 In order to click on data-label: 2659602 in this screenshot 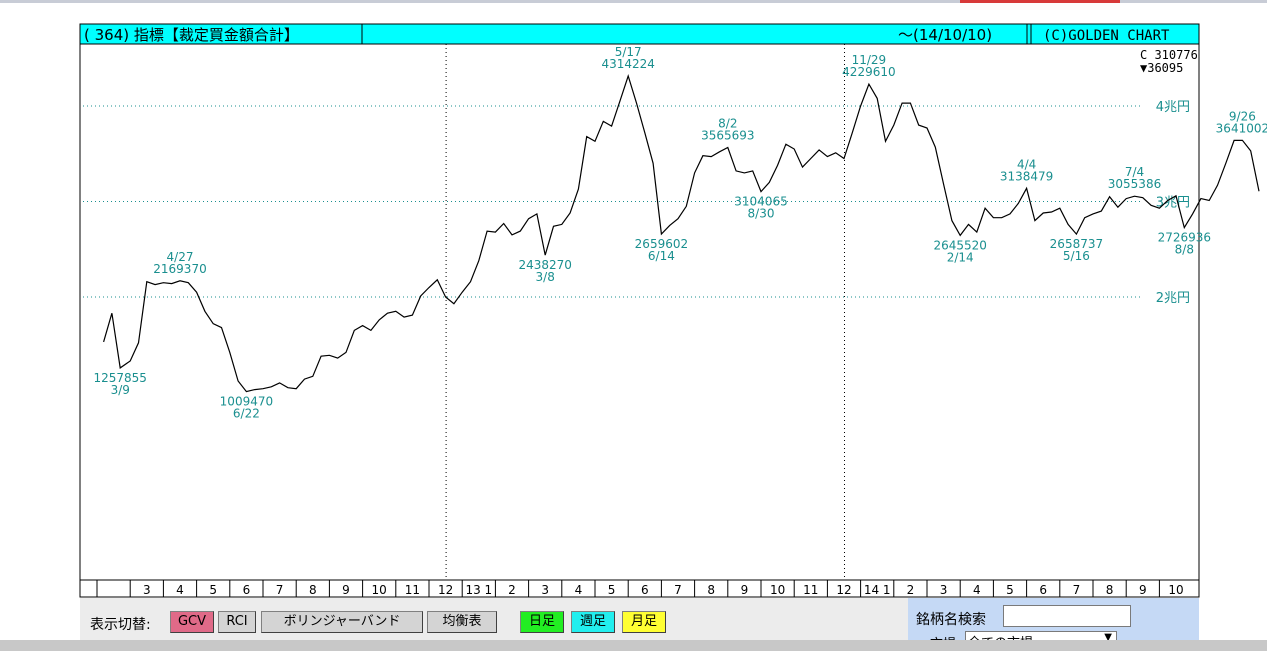, I will do `click(661, 244)`.